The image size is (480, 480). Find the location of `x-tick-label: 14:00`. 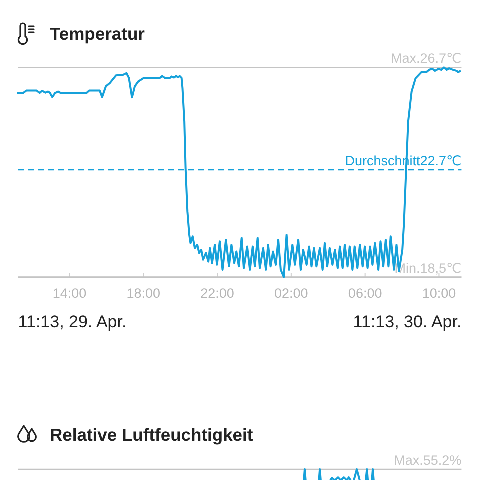

x-tick-label: 14:00 is located at coordinates (69, 293).